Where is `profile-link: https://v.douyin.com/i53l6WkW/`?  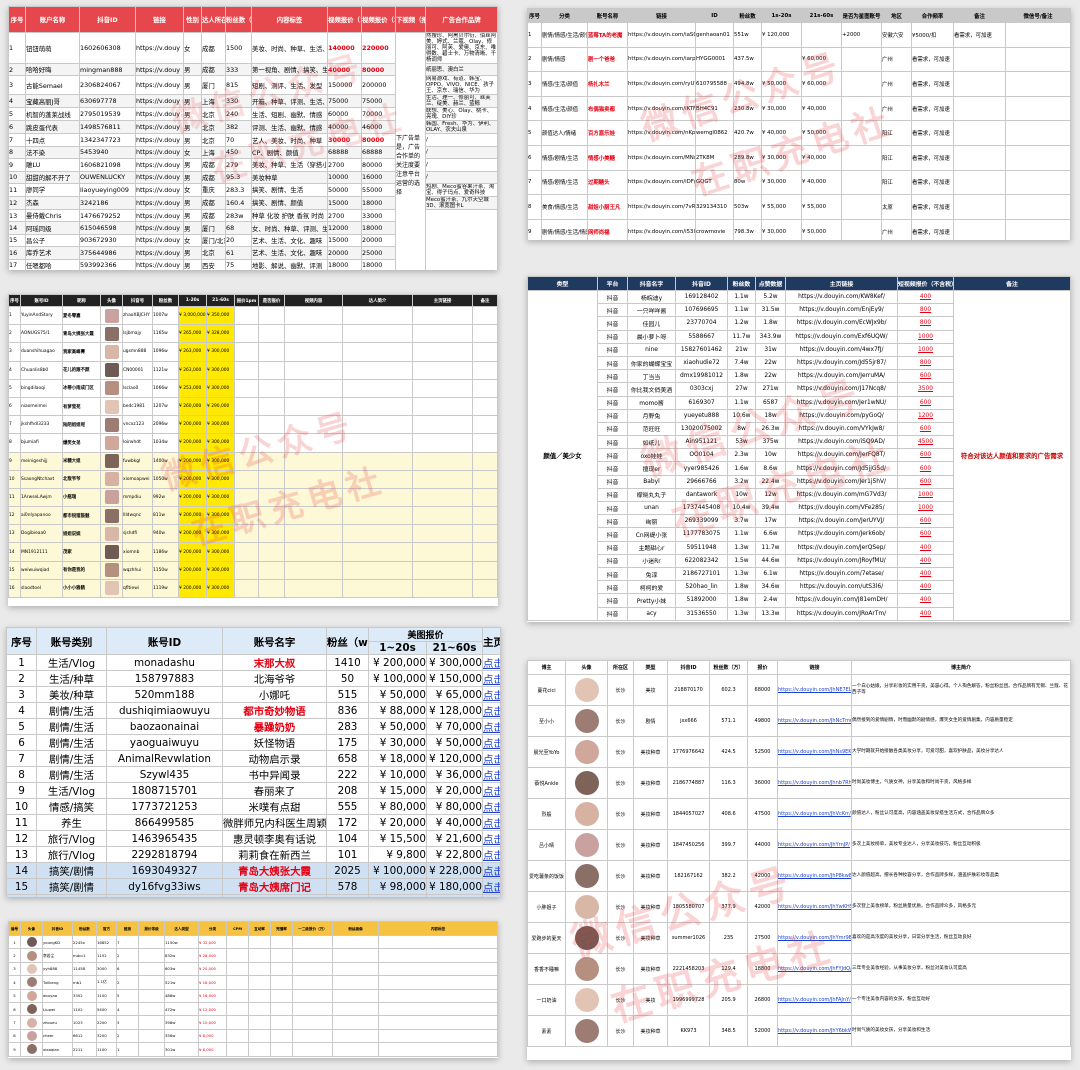 profile-link: https://v.douyin.com/i53l6WkW/ is located at coordinates (661, 229).